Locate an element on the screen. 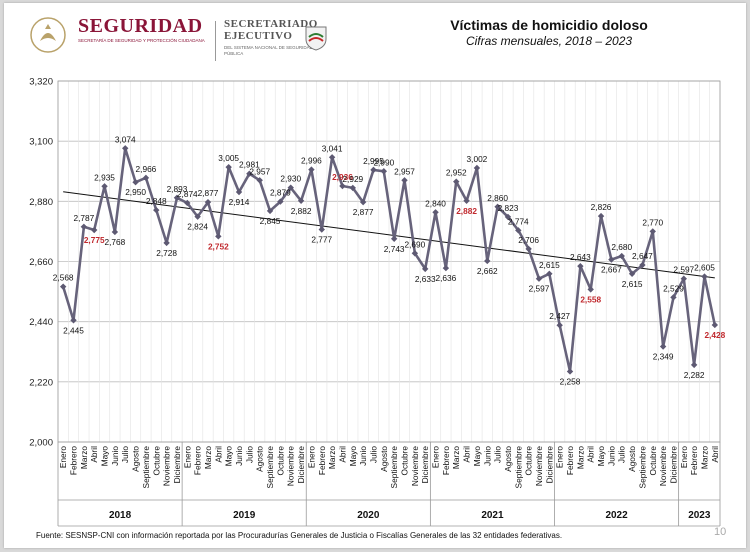 The image size is (750, 552). year-label: 2019 is located at coordinates (244, 515).